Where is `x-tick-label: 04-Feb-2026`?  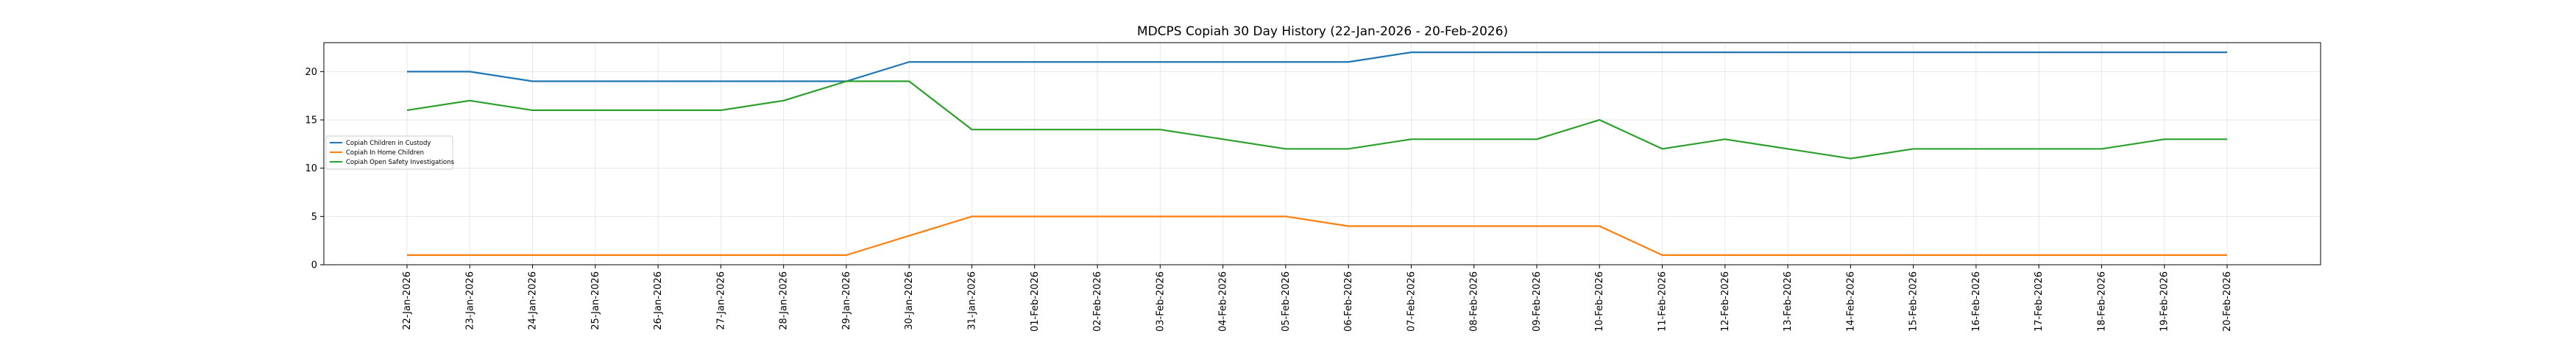 x-tick-label: 04-Feb-2026 is located at coordinates (1223, 301).